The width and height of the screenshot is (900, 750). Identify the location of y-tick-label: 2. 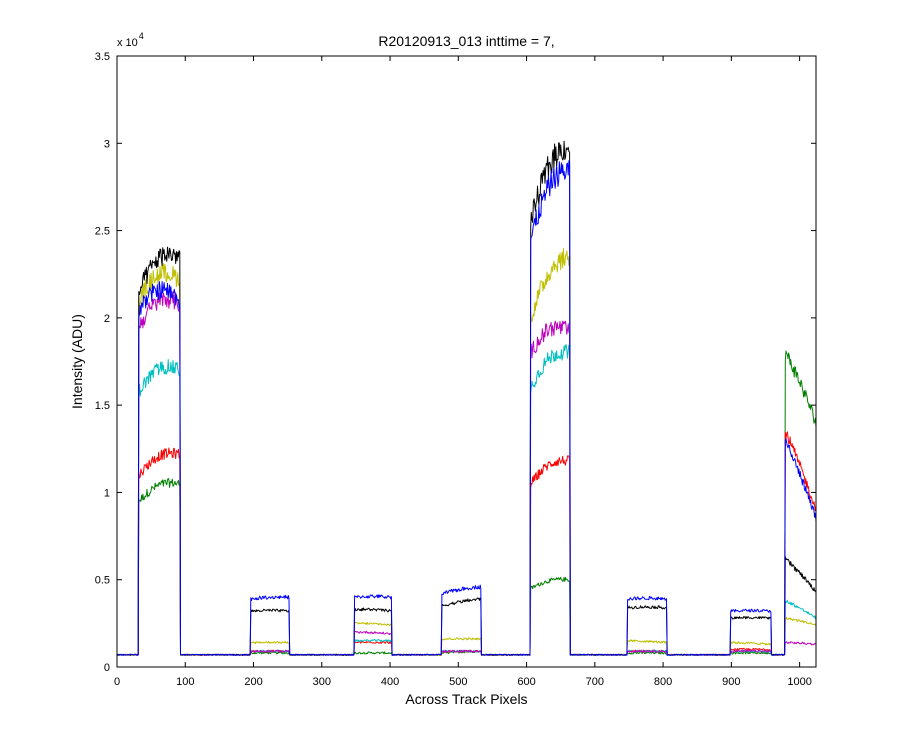
(107, 319).